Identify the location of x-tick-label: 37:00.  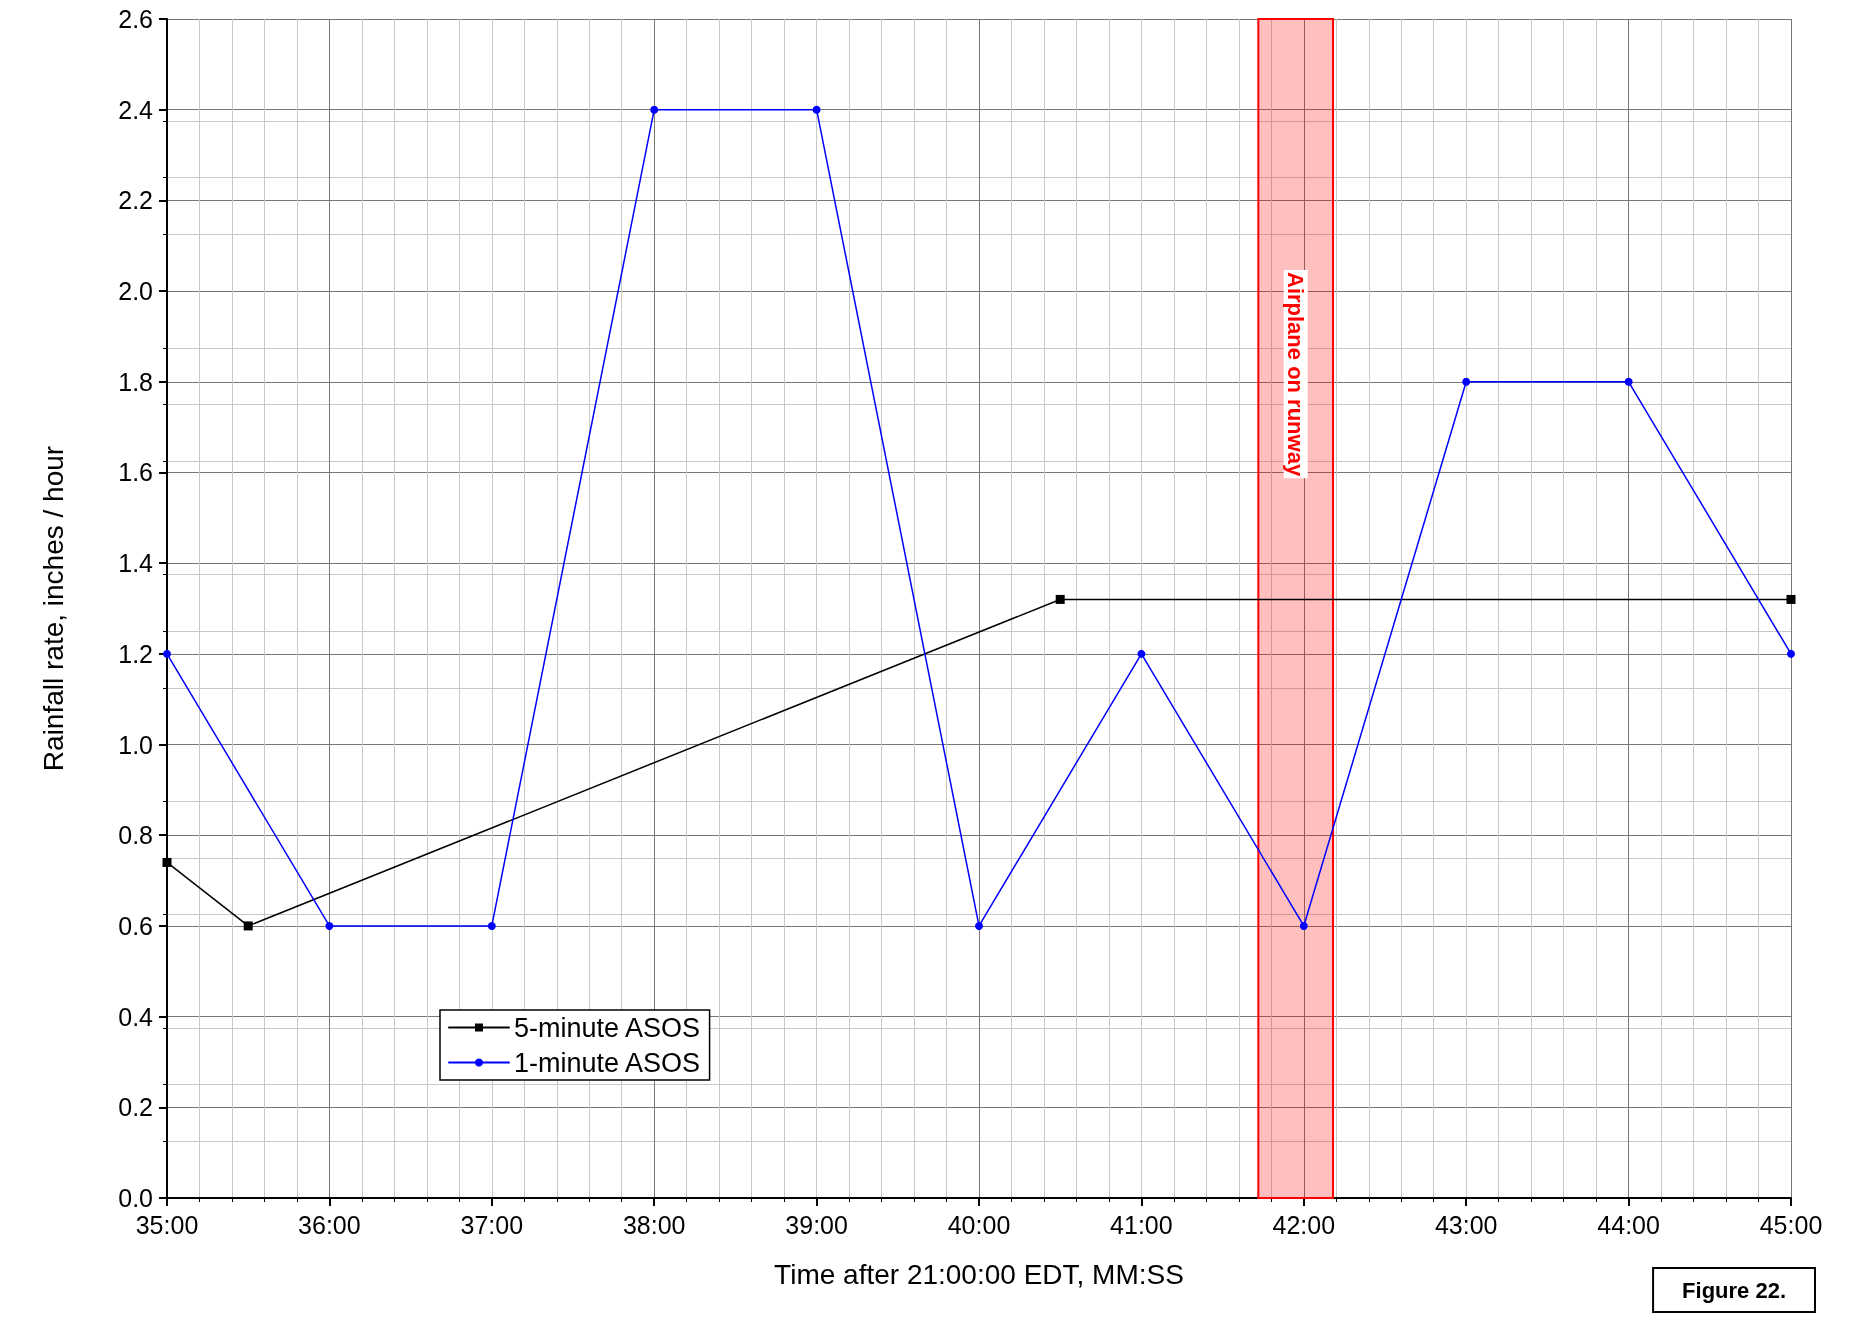
(492, 1224).